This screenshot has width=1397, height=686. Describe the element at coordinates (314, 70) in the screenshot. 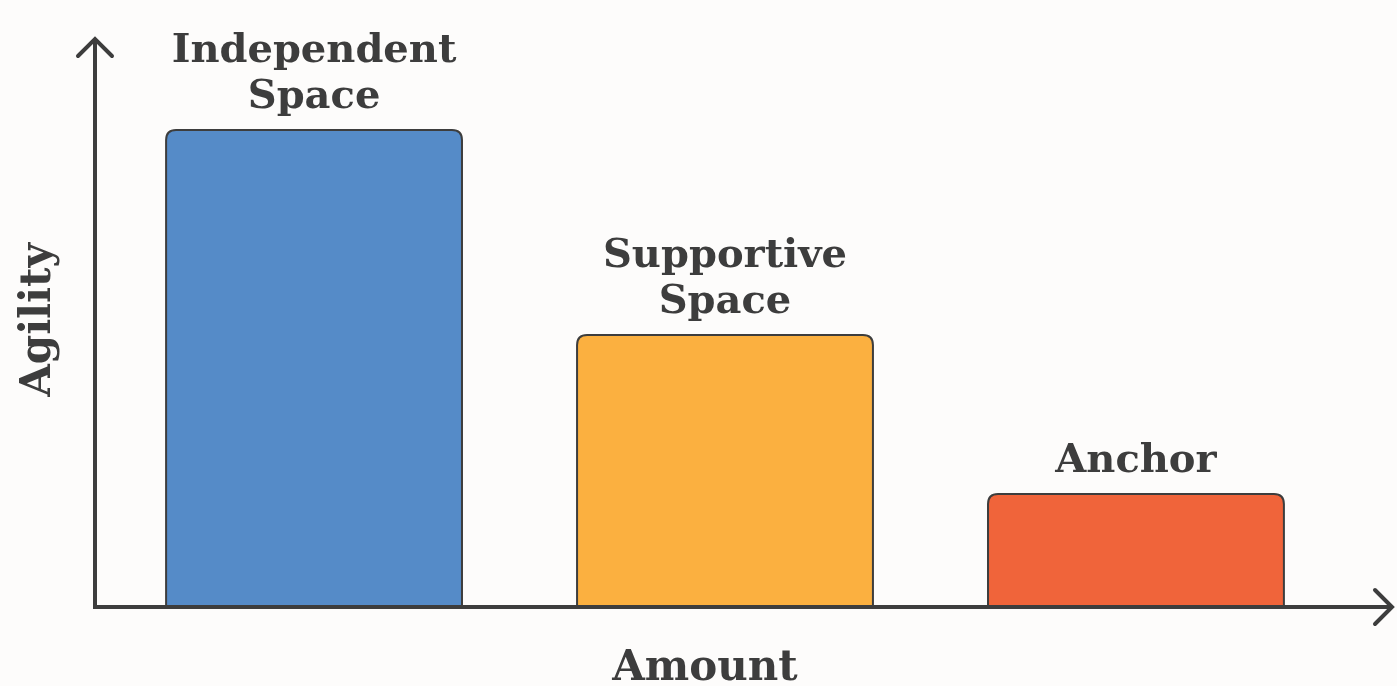

I see `x-tick-label: Independent Space` at that location.